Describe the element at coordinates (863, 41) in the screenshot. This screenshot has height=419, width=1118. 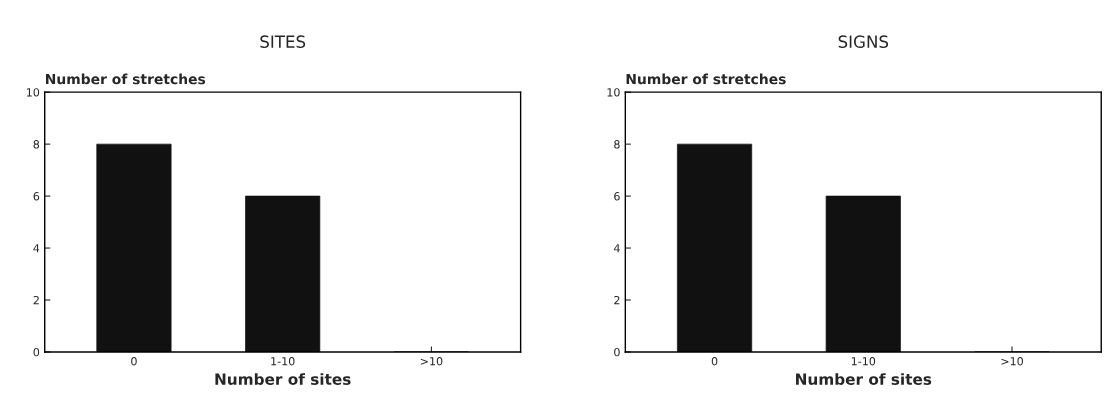
I see `chart-title: SIGNS` at that location.